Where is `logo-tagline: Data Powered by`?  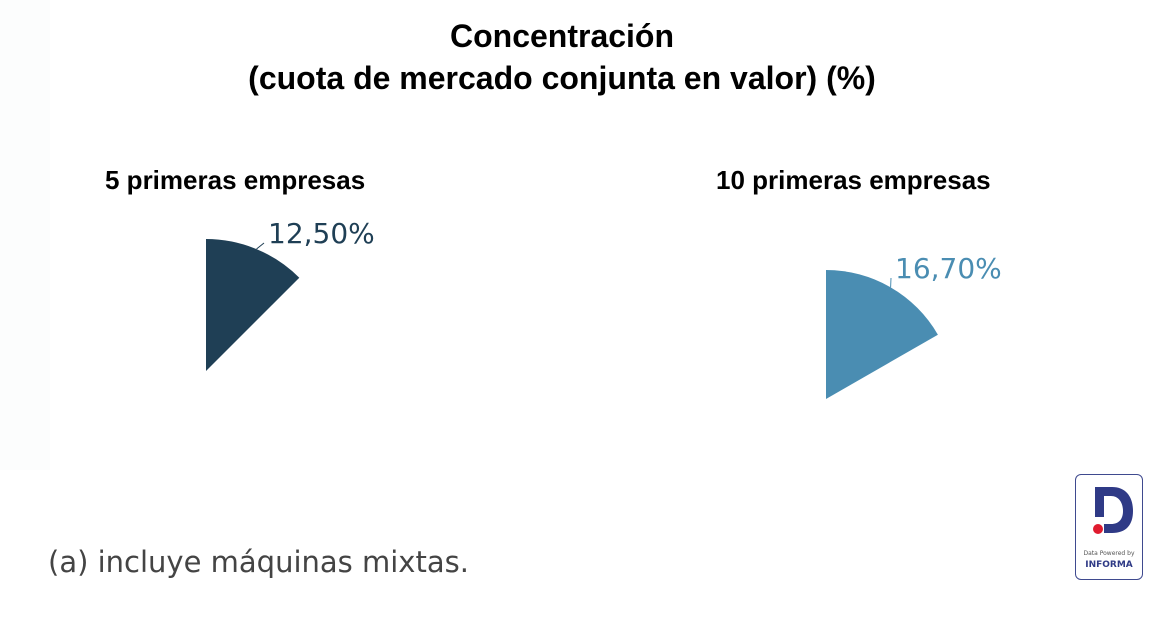 logo-tagline: Data Powered by is located at coordinates (1109, 553).